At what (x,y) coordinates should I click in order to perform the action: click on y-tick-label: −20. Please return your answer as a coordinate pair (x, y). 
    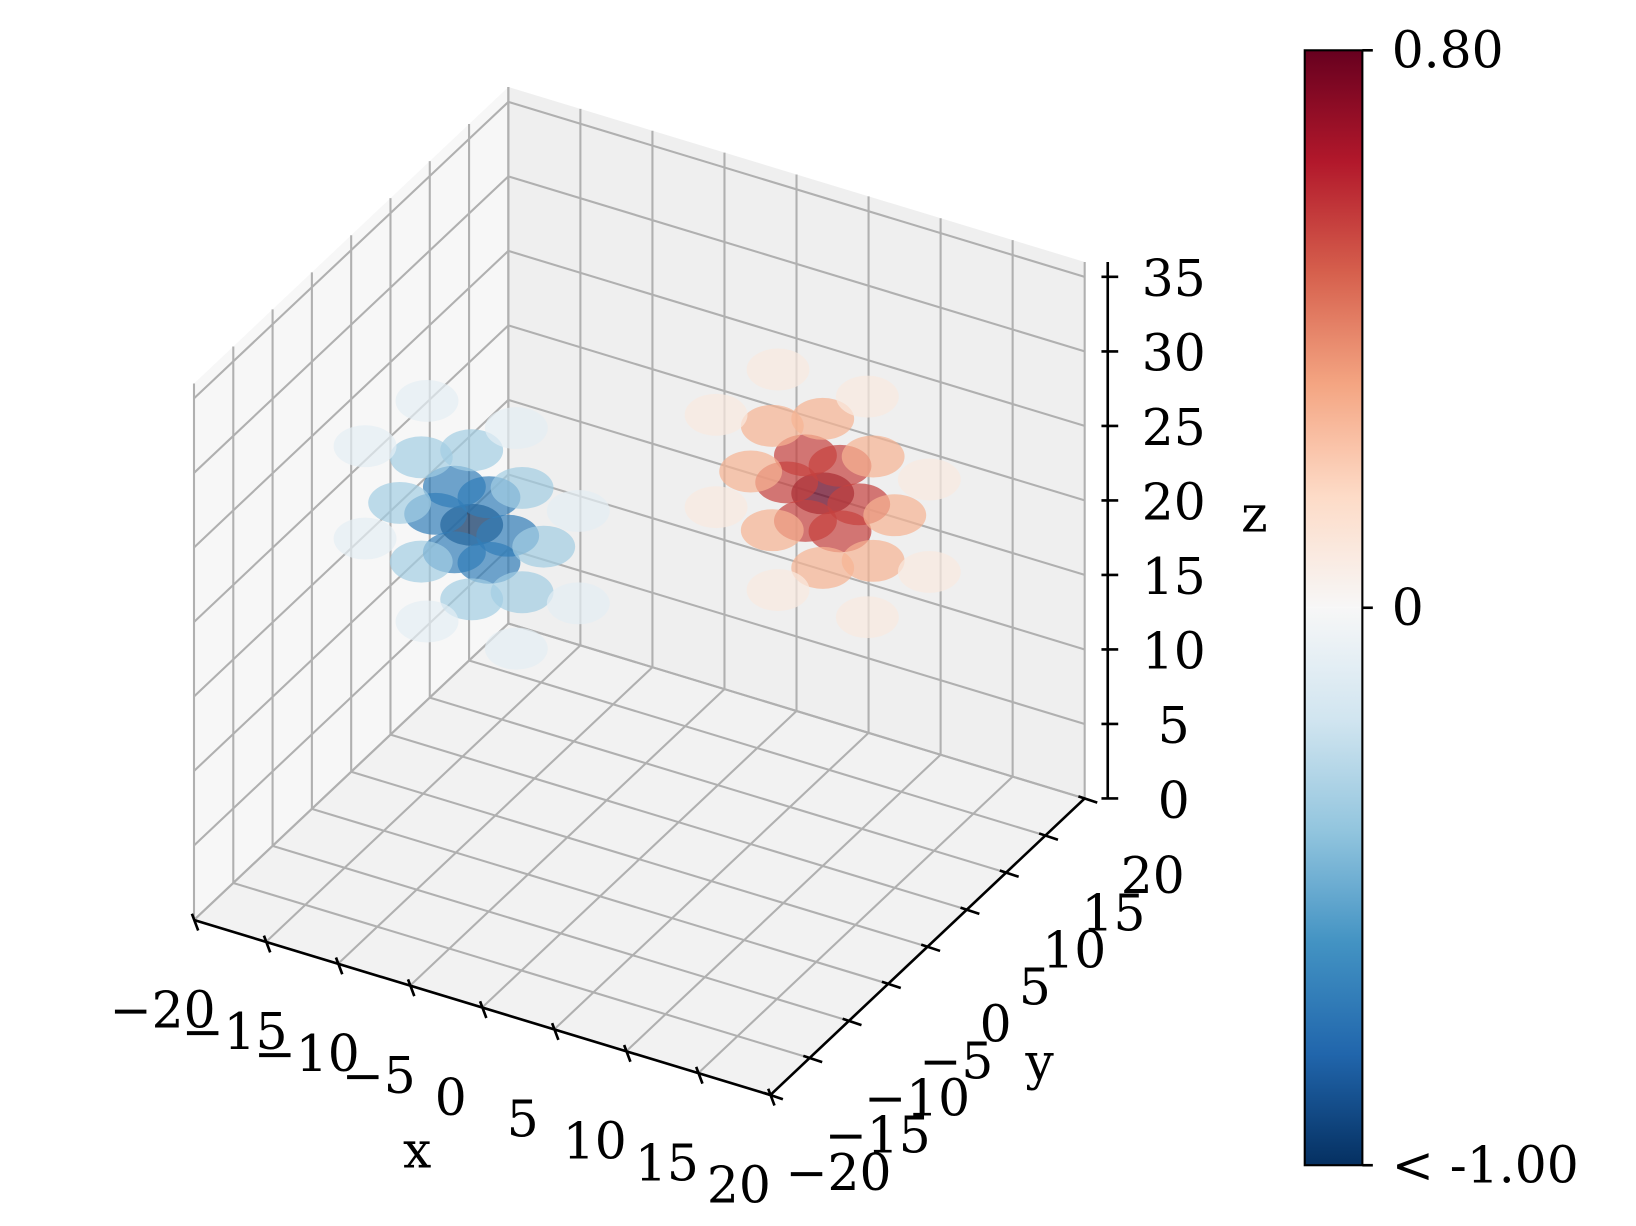
    Looking at the image, I should click on (838, 1172).